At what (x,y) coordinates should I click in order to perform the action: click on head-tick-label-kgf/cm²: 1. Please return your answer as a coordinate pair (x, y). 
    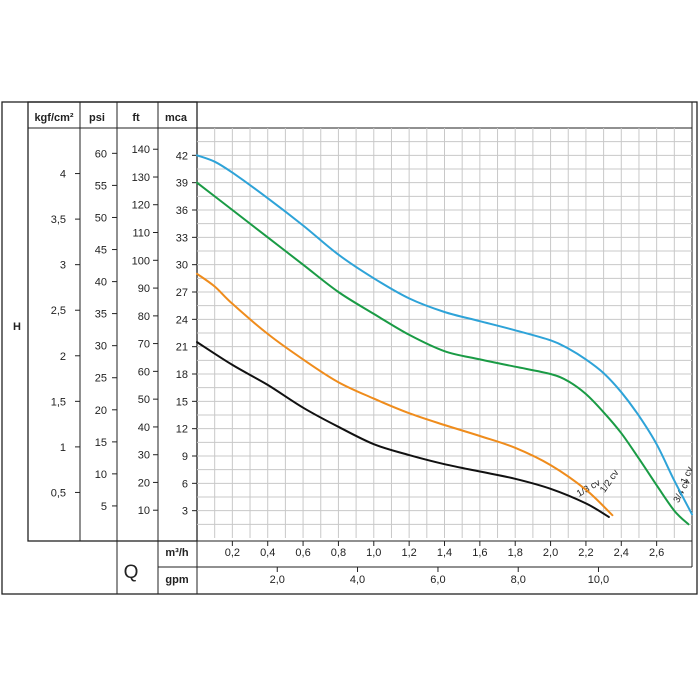
    Looking at the image, I should click on (63, 448).